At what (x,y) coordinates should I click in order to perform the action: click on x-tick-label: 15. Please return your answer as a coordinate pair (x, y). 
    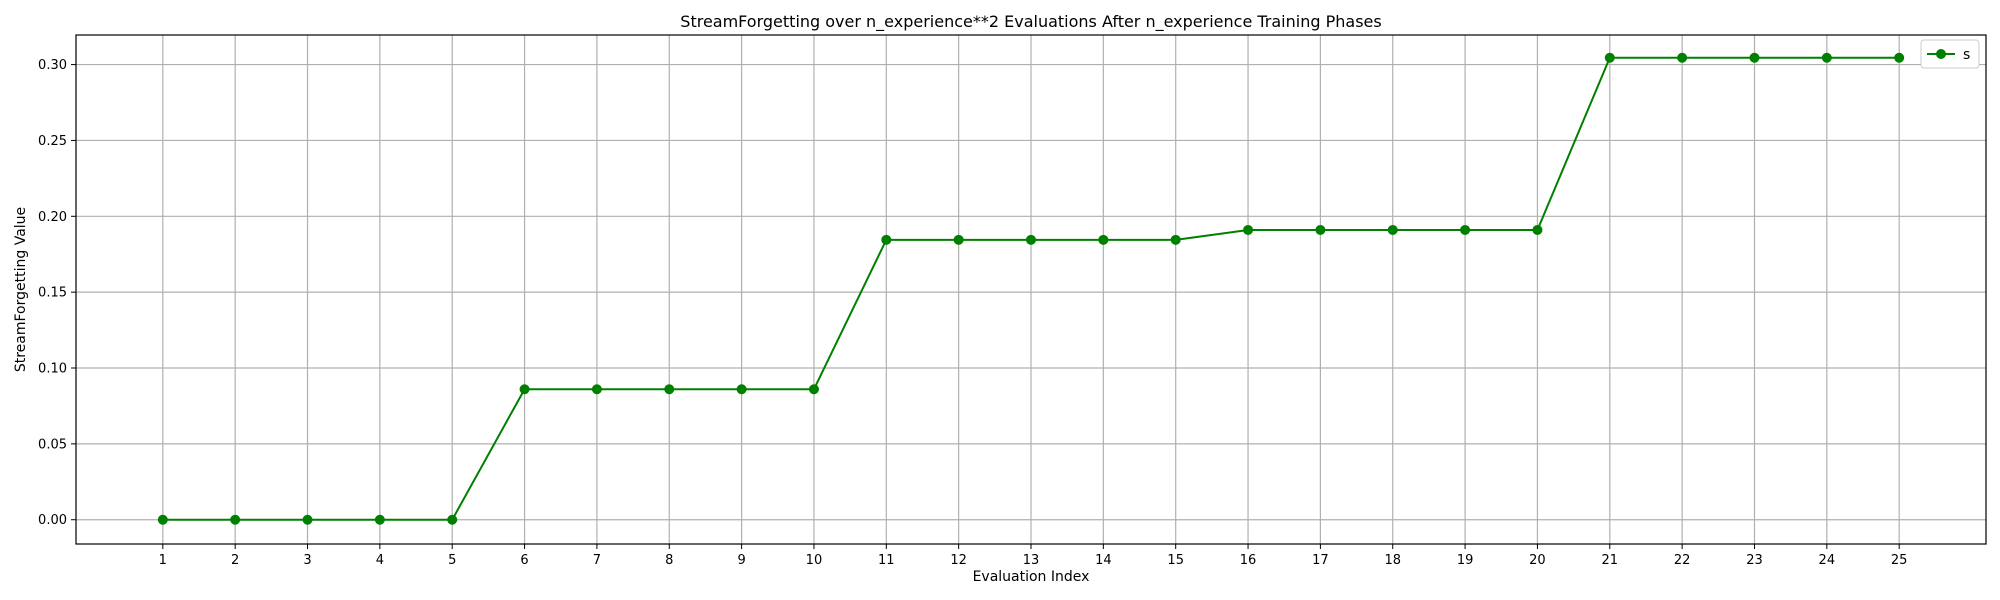
    Looking at the image, I should click on (1175, 560).